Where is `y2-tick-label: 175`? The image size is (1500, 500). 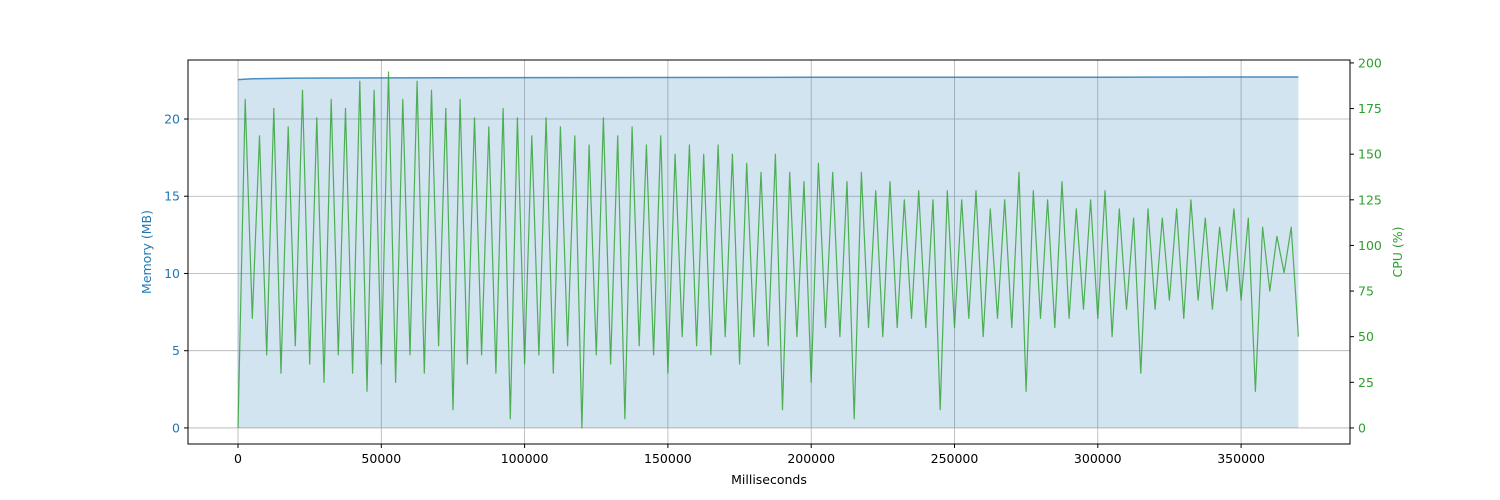
y2-tick-label: 175 is located at coordinates (1370, 108).